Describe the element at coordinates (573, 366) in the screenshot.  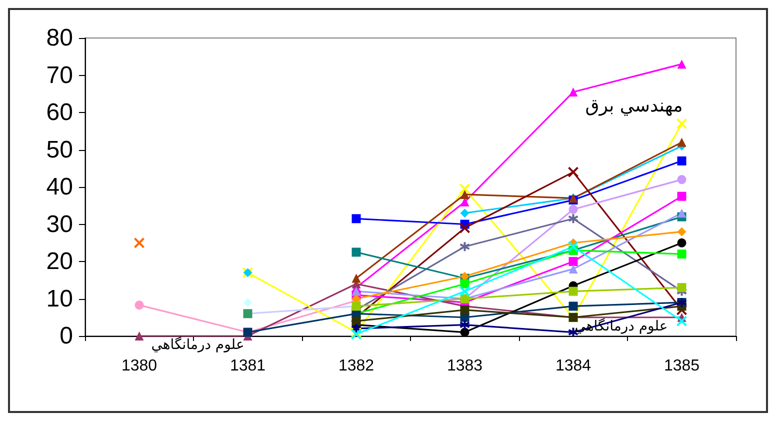
I see `x-tick-label: 1384` at that location.